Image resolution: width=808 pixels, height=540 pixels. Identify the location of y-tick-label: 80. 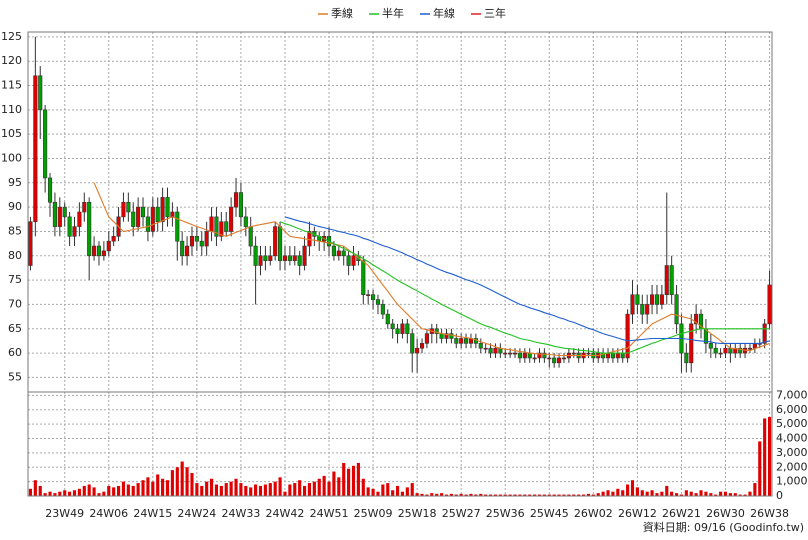
(15, 255).